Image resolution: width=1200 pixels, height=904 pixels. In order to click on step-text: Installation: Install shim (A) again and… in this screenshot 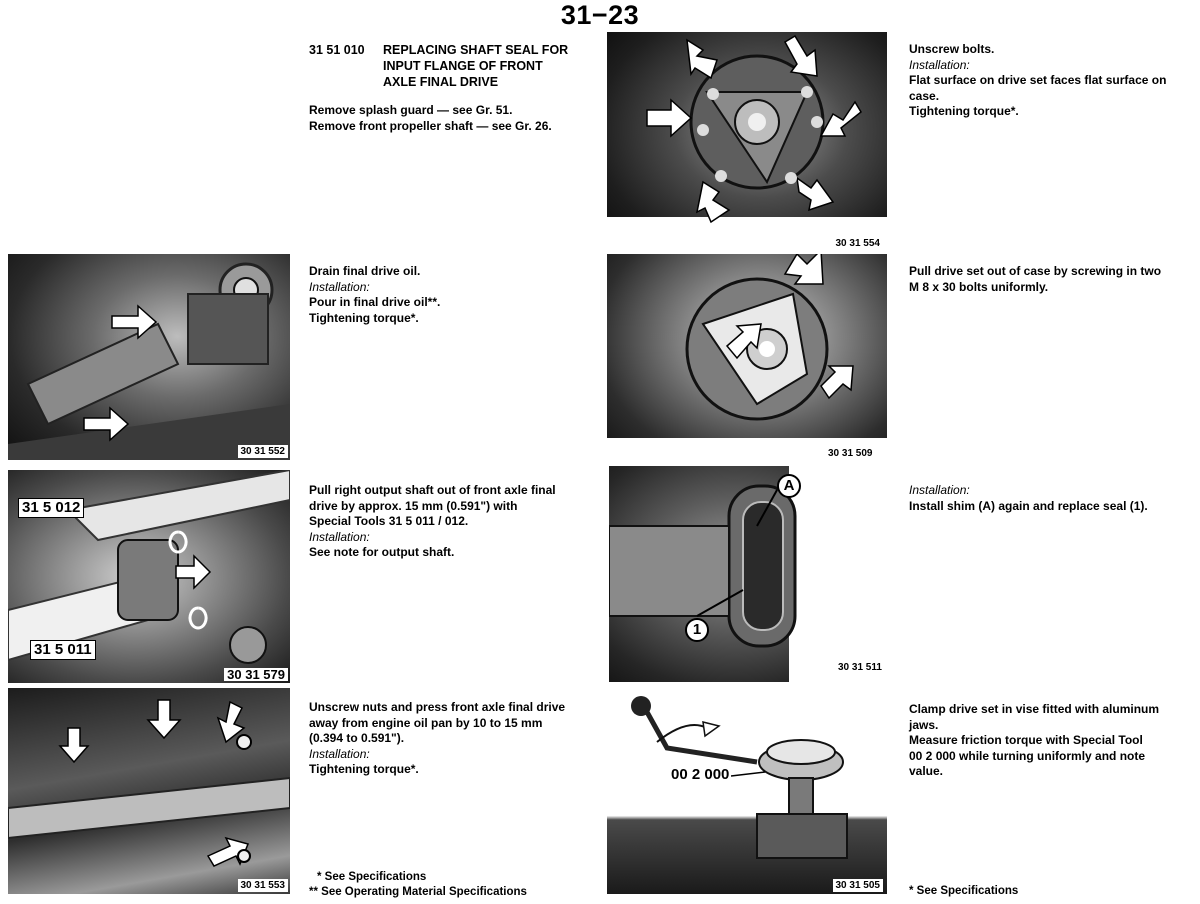, I will do `click(1049, 498)`.